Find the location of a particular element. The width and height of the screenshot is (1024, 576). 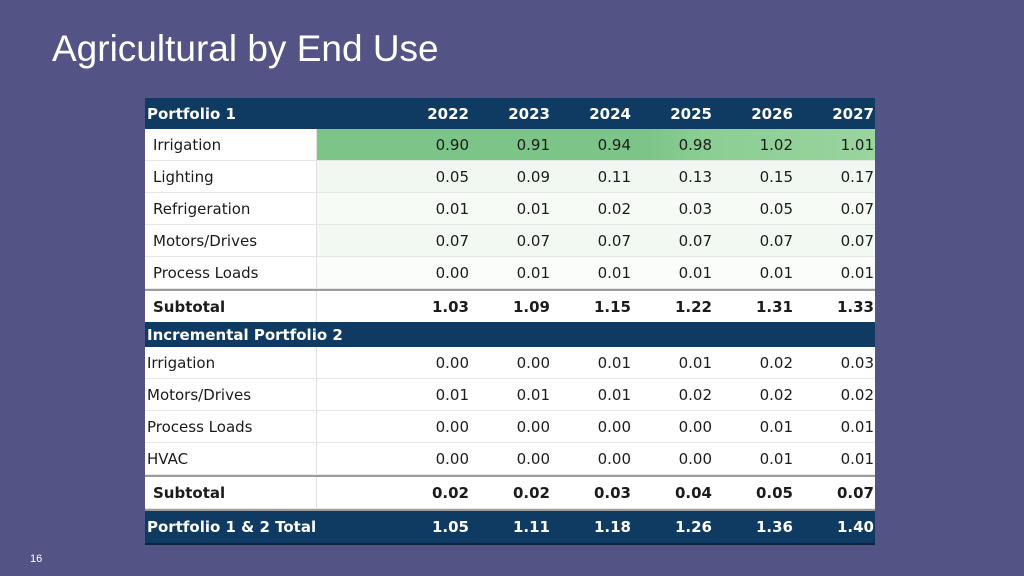

value-cell: 1.09 is located at coordinates (531, 306).